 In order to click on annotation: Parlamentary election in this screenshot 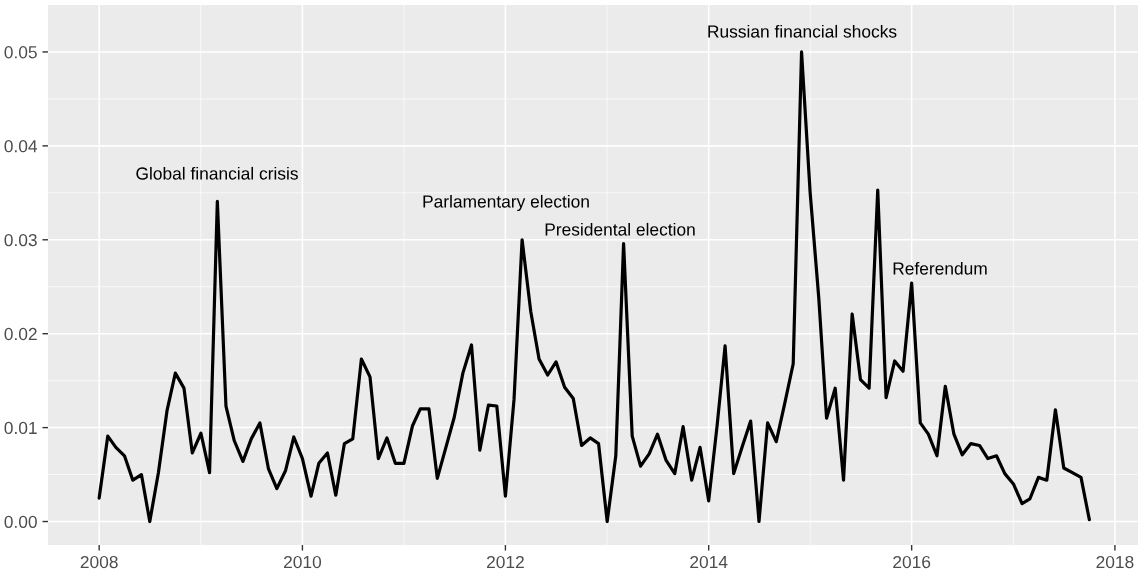, I will do `click(506, 203)`.